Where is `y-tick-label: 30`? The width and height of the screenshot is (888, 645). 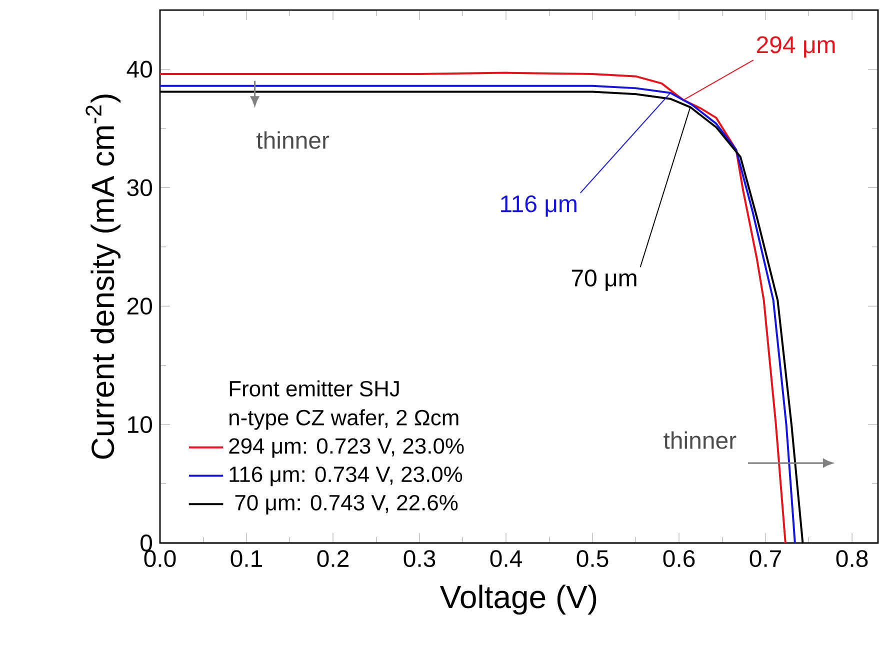
y-tick-label: 30 is located at coordinates (139, 187).